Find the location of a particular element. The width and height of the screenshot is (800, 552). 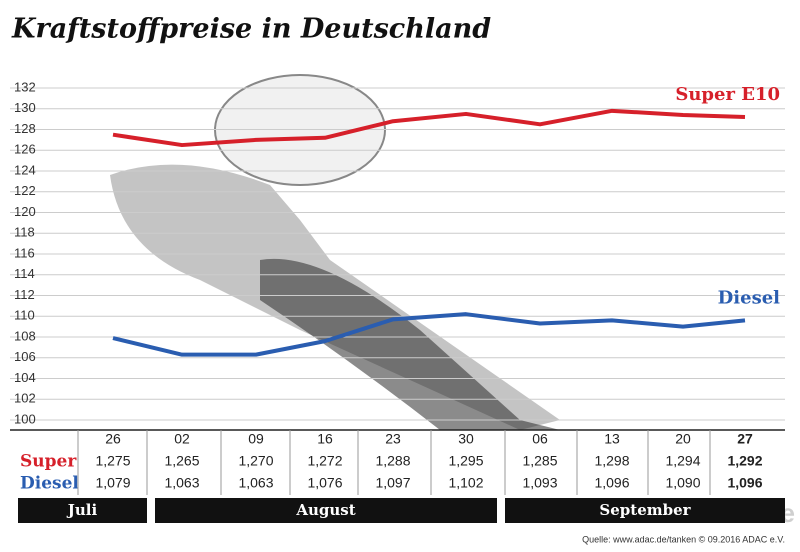

y-tick-label: 104 is located at coordinates (25, 377).